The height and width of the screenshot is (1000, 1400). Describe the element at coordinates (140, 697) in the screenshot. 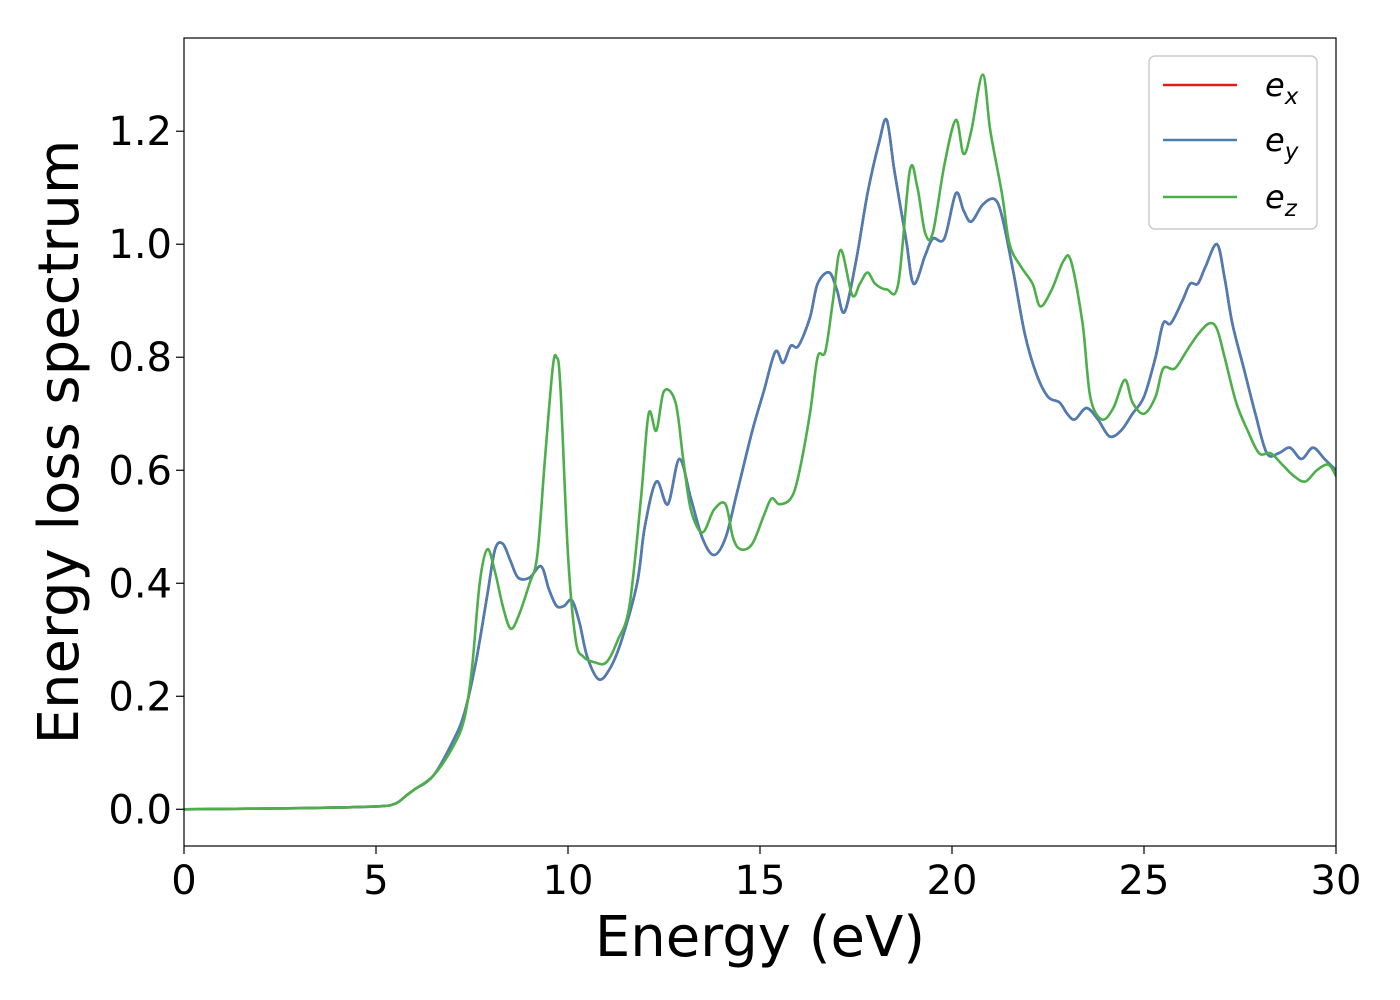

I see `y-tick-label: 0.2` at that location.